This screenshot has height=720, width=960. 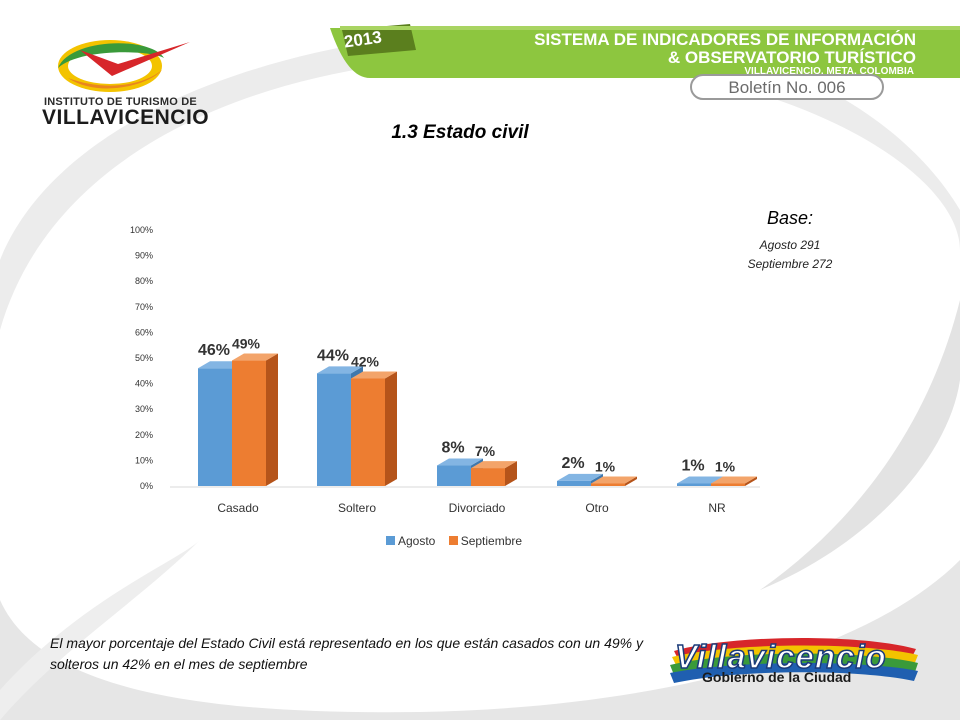 What do you see at coordinates (144, 409) in the screenshot?
I see `y-tick-label: 30%` at bounding box center [144, 409].